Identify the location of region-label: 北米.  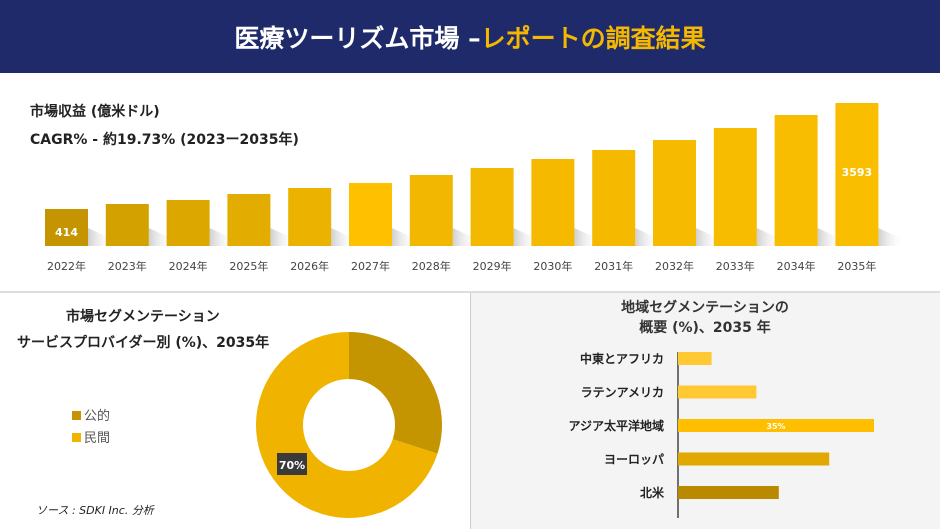
(652, 492).